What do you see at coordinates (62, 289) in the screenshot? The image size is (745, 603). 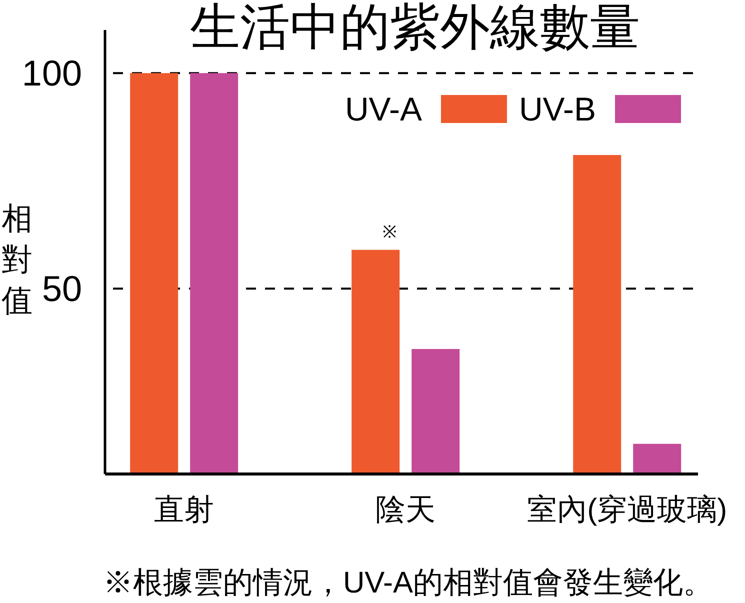 I see `ytick: 50` at bounding box center [62, 289].